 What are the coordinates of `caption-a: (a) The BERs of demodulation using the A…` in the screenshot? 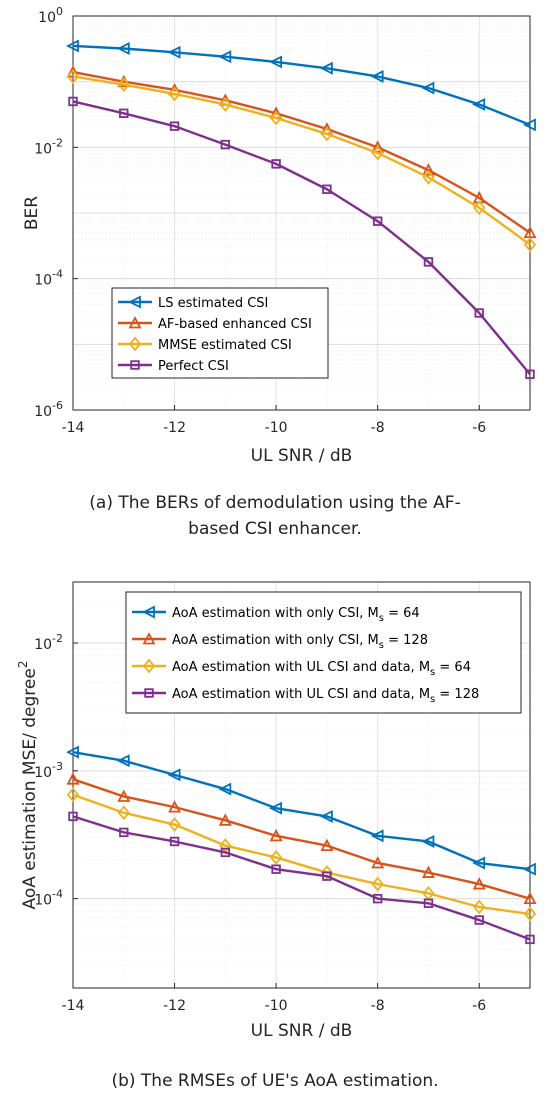 It's located at (275, 516).